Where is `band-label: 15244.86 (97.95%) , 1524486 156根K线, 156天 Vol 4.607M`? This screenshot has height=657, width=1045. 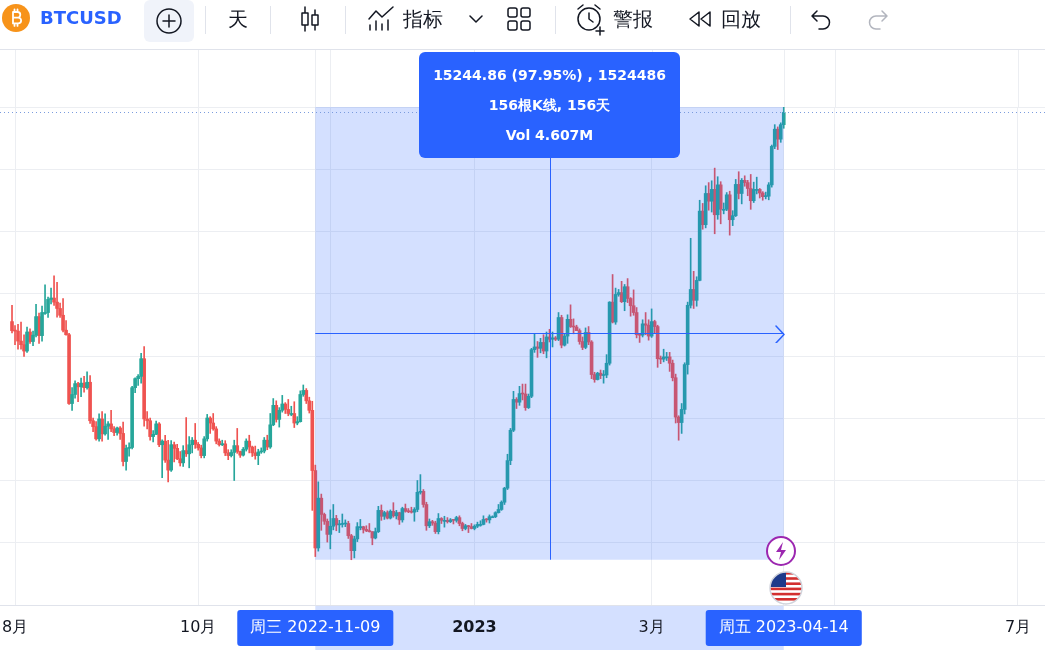
band-label: 15244.86 (97.95%) , 1524486 156根K线, 156天 Vol 4.607M is located at coordinates (549, 105).